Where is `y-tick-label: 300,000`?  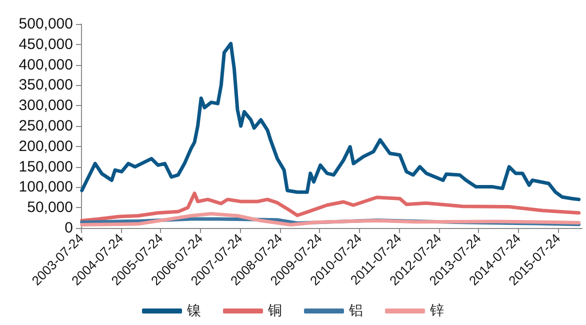 y-tick-label: 300,000 is located at coordinates (45, 105).